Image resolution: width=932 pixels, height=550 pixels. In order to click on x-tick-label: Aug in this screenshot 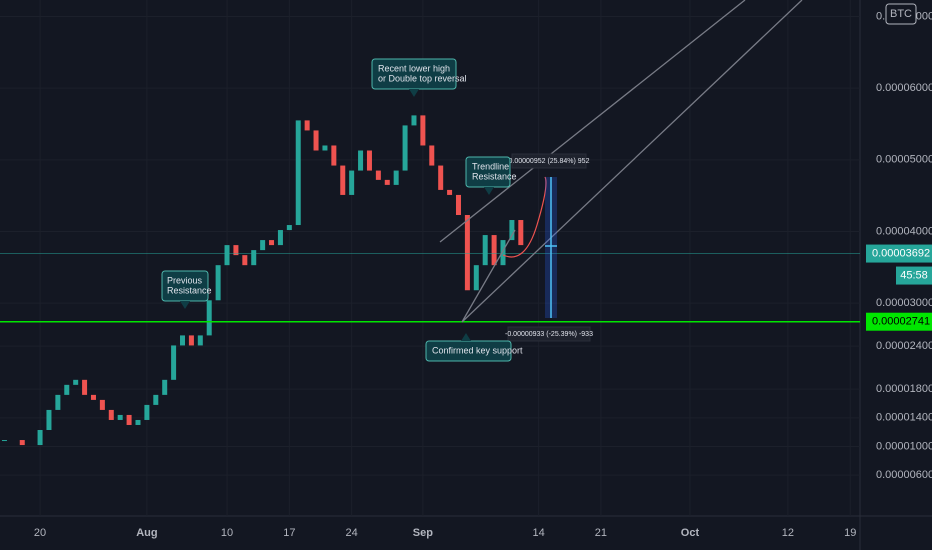, I will do `click(146, 533)`.